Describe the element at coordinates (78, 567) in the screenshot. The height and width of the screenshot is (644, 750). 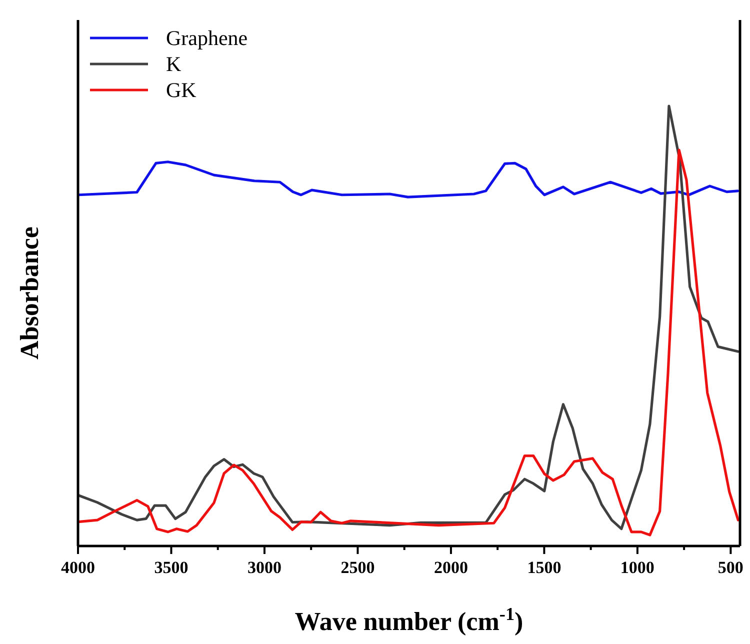
I see `x-tick-label: 4000` at that location.